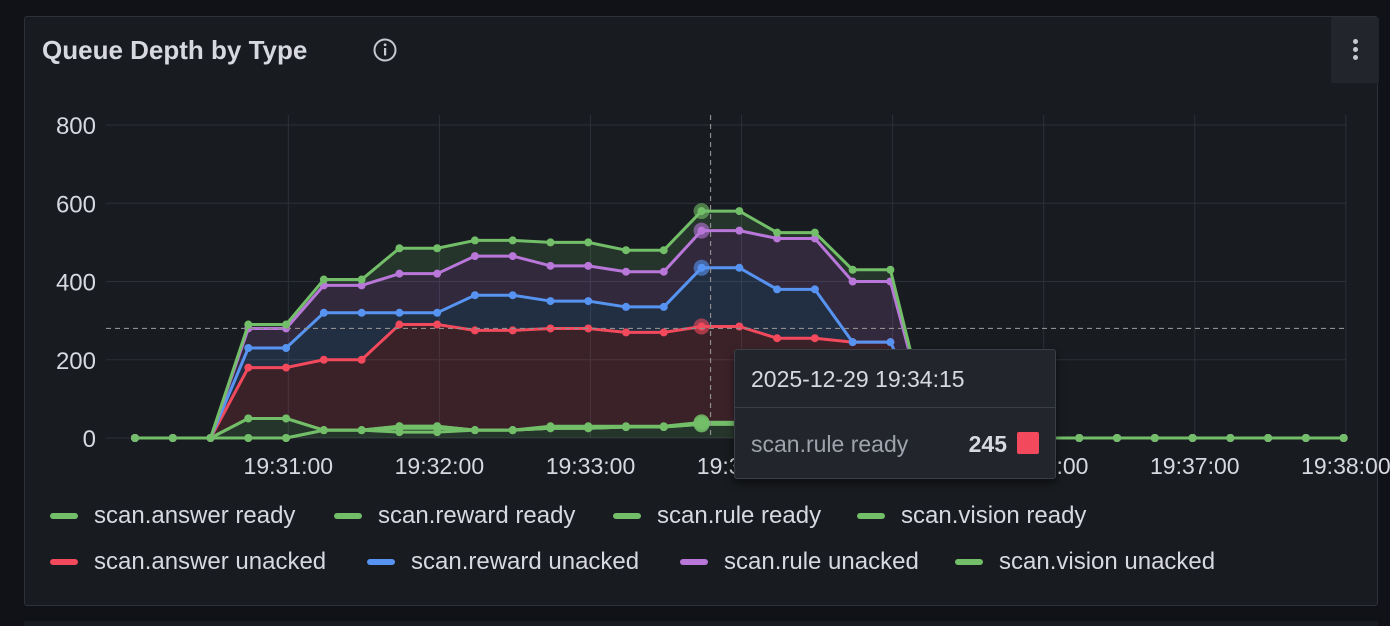 The width and height of the screenshot is (1390, 626). I want to click on y-tick-label: 800, so click(76, 126).